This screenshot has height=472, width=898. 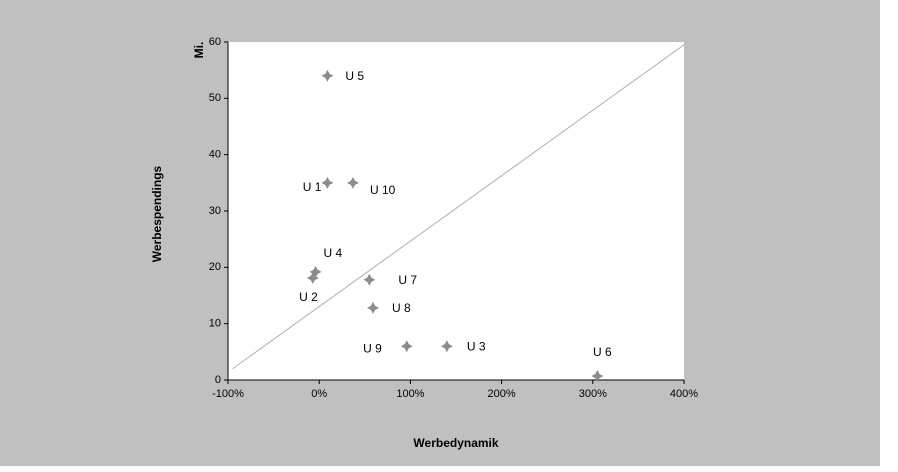 What do you see at coordinates (157, 213) in the screenshot?
I see `y-axis-title: Werbespendings` at bounding box center [157, 213].